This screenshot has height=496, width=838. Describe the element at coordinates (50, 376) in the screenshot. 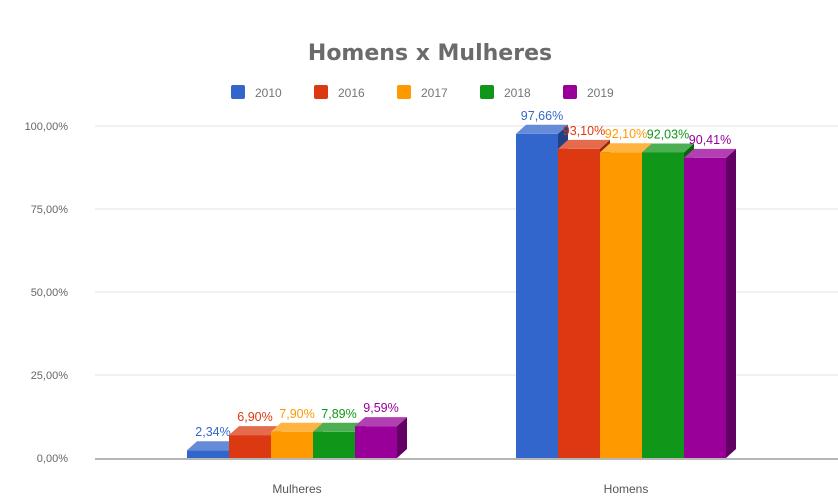

I see `y-tick-label-1: 25,00%` at that location.